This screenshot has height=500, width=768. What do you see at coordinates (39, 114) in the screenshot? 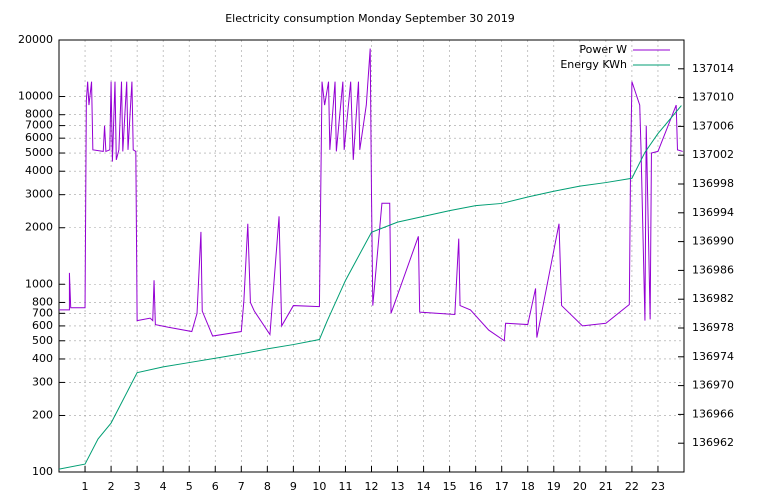
I see `y-tick-label: 8000` at bounding box center [39, 114].